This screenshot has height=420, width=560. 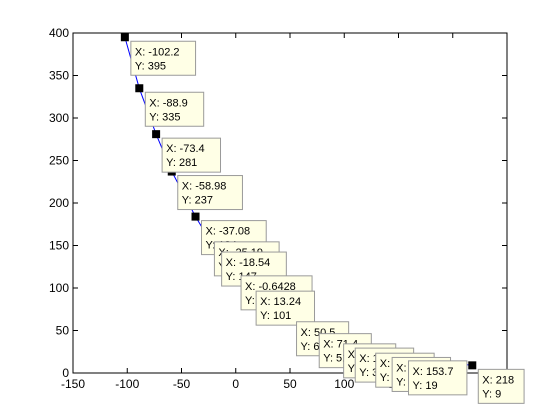 What do you see at coordinates (228, 232) in the screenshot?
I see `datatip-x-label: X: -37.08` at bounding box center [228, 232].